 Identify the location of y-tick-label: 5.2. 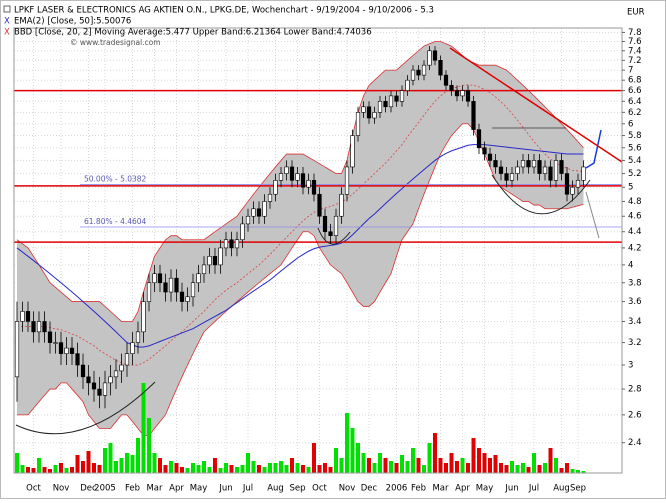
(635, 174).